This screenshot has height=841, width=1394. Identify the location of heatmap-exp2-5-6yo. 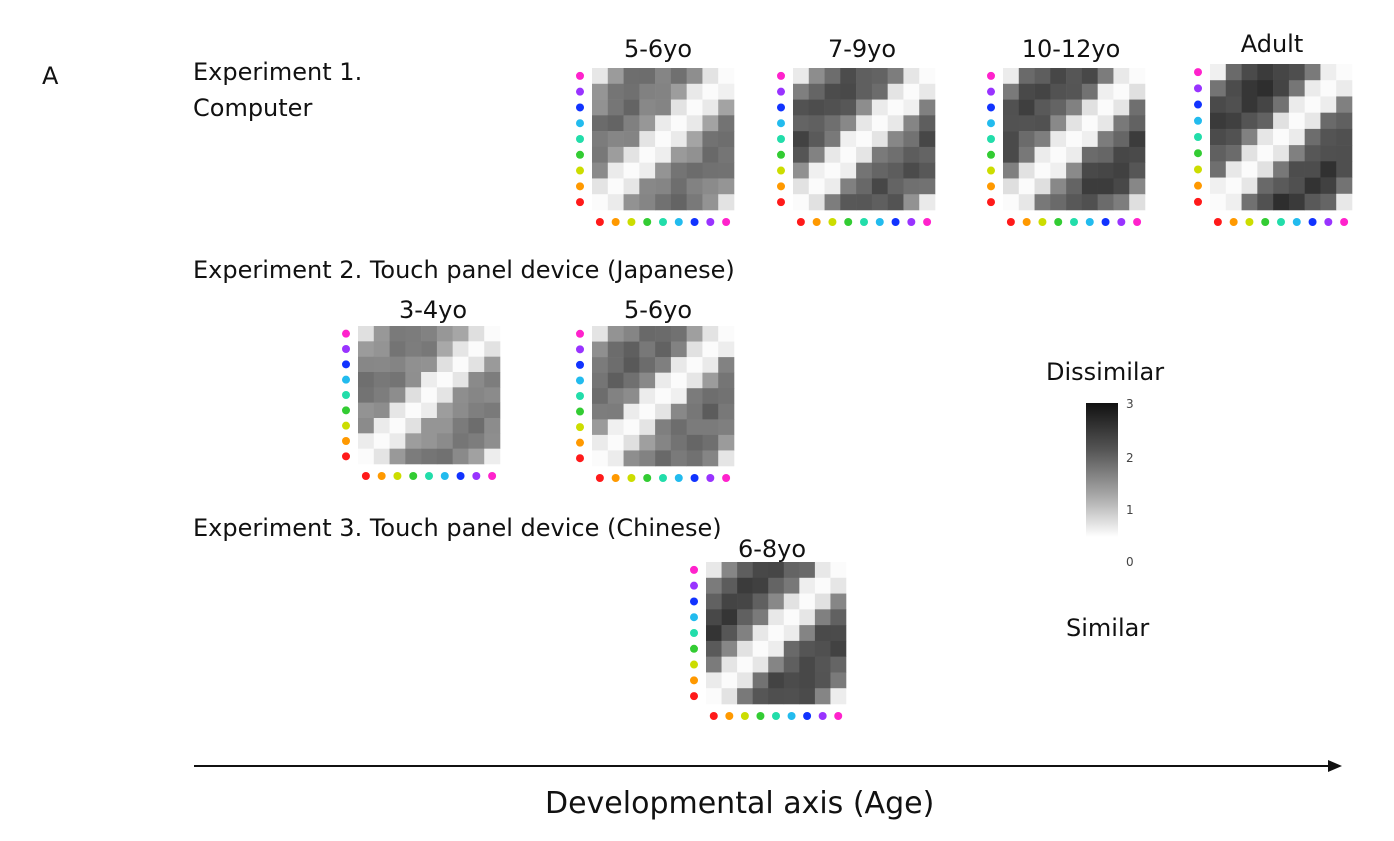
(655, 404).